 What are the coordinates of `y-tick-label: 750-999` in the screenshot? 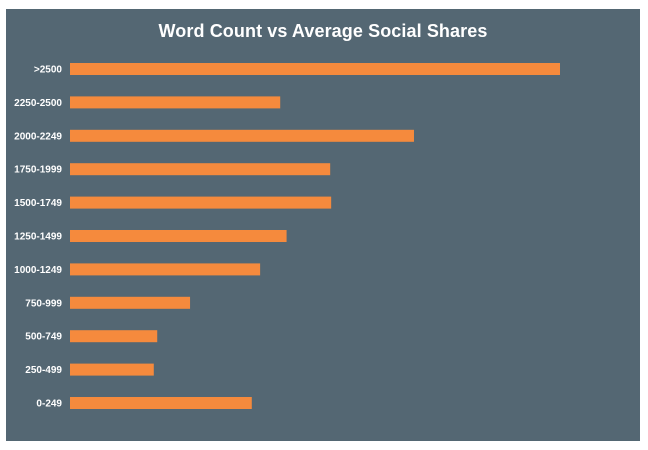 It's located at (43, 303).